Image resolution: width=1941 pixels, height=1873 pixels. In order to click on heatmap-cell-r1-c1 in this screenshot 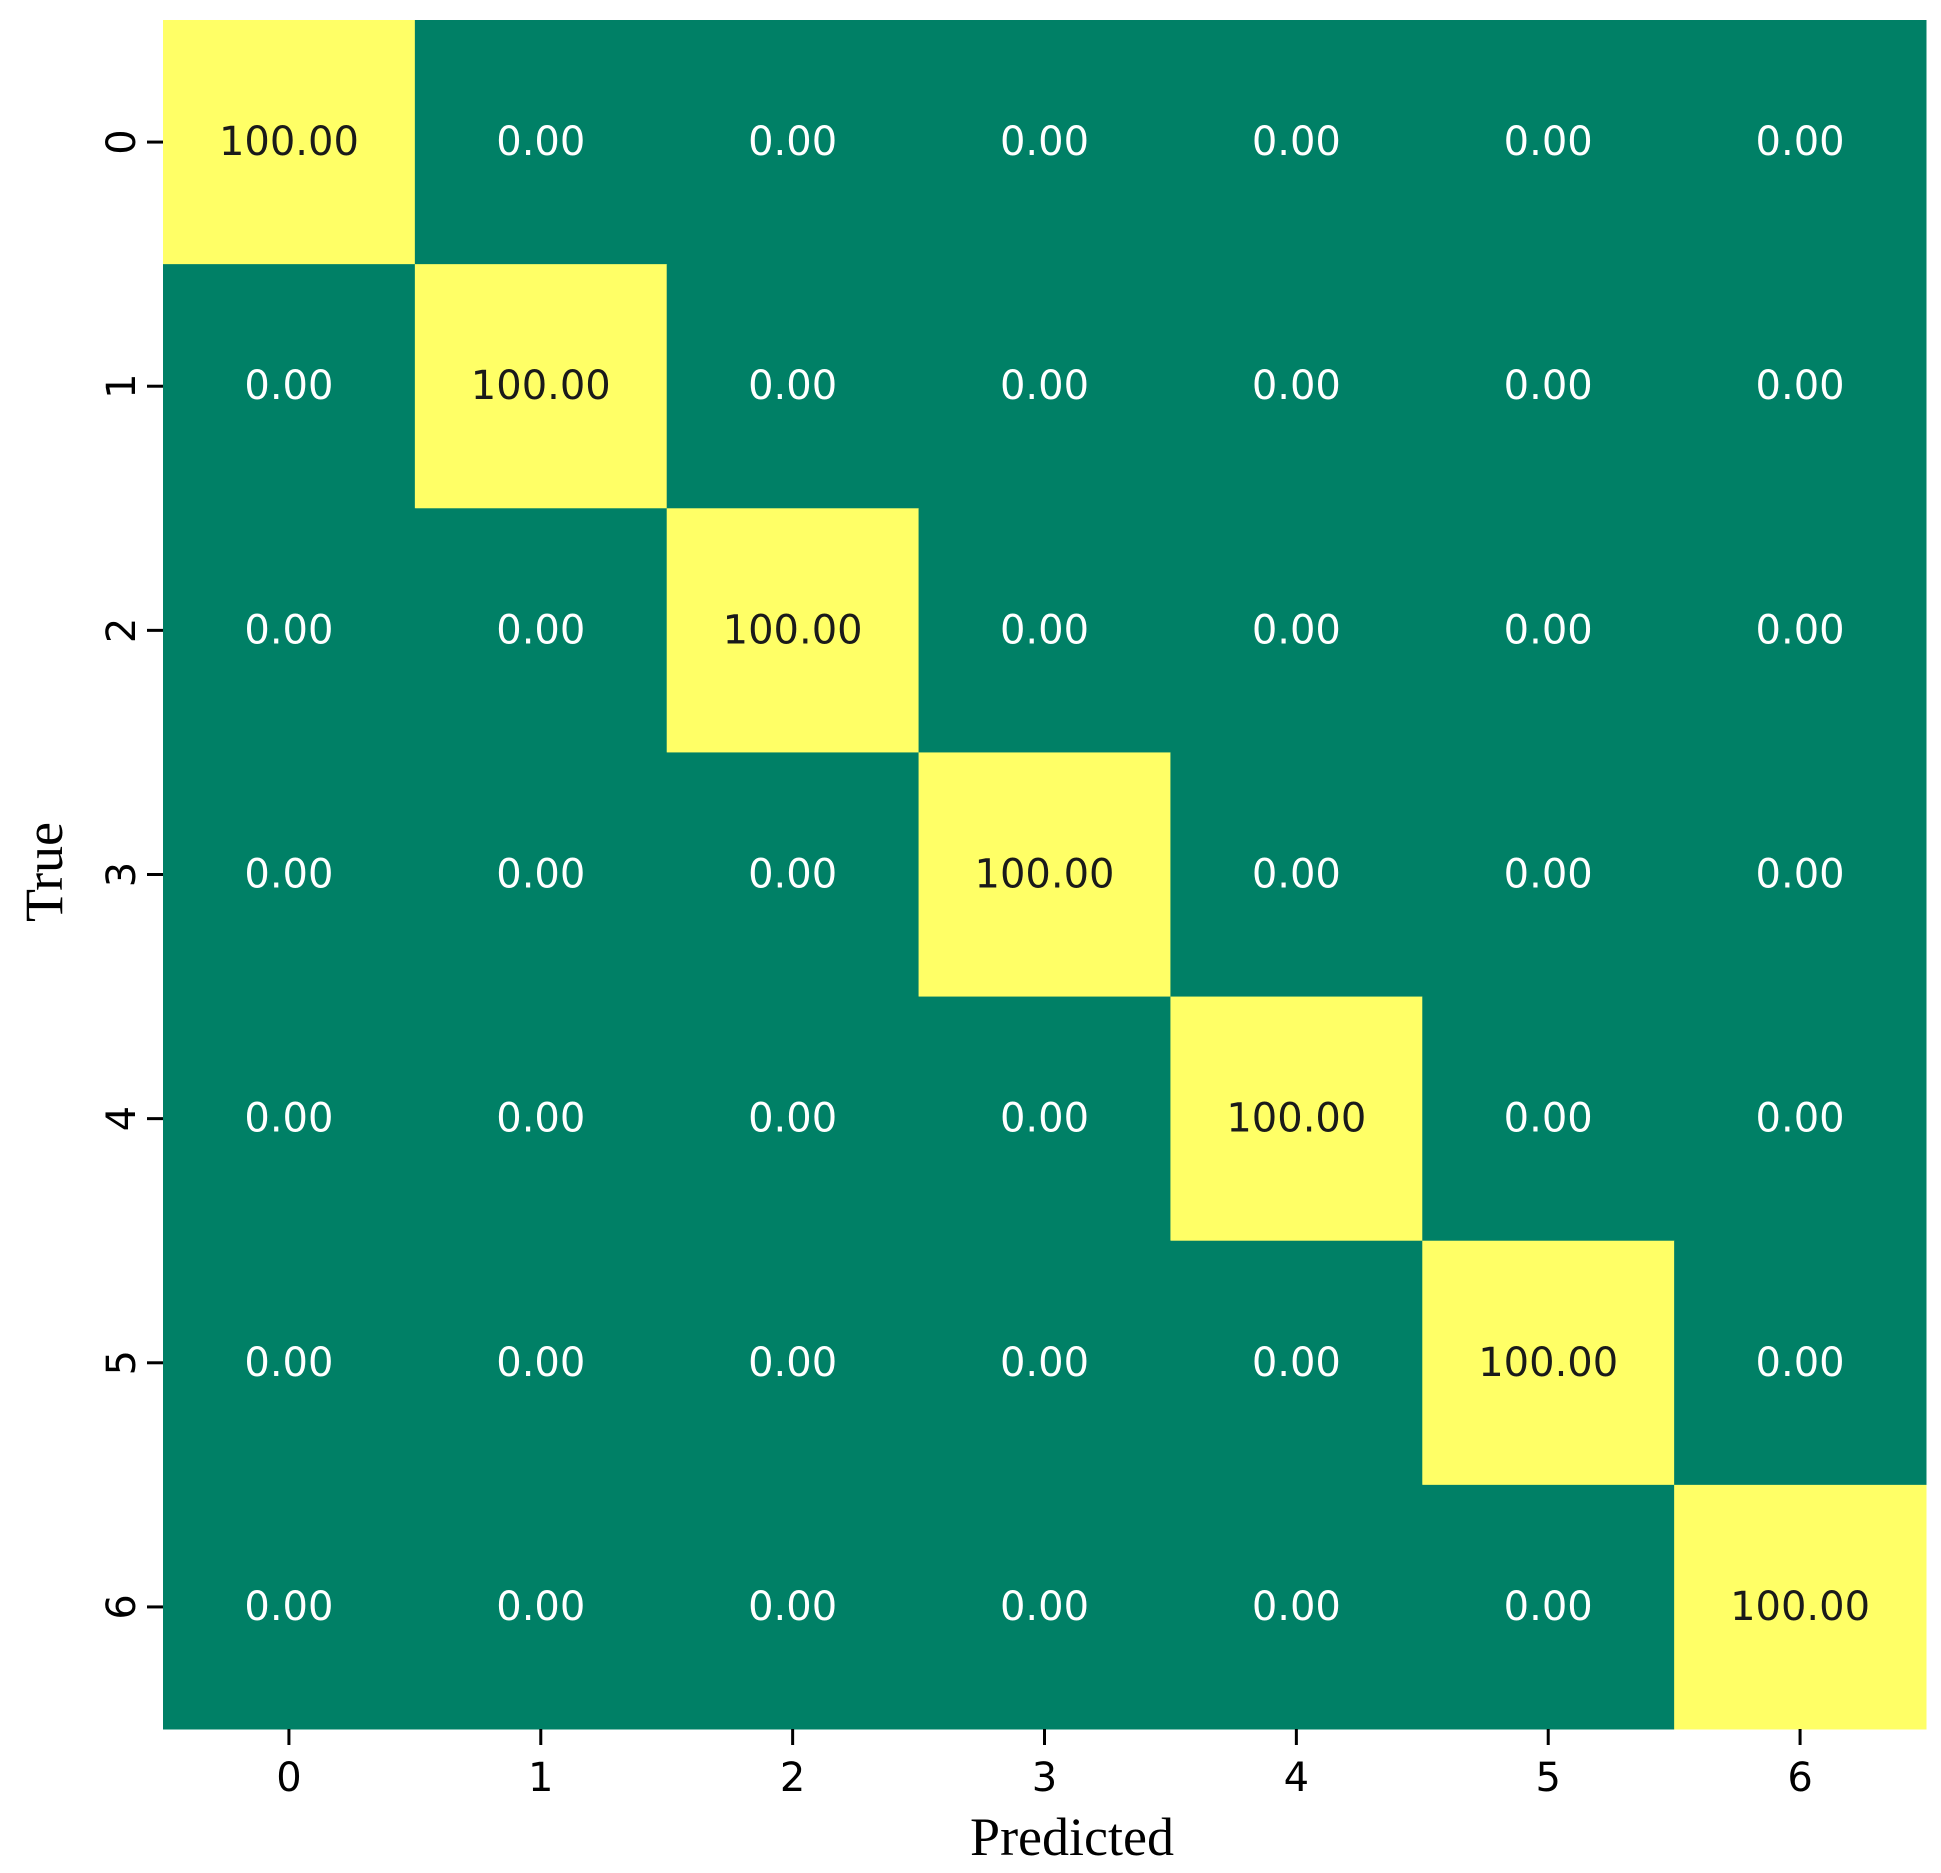, I will do `click(541, 386)`.